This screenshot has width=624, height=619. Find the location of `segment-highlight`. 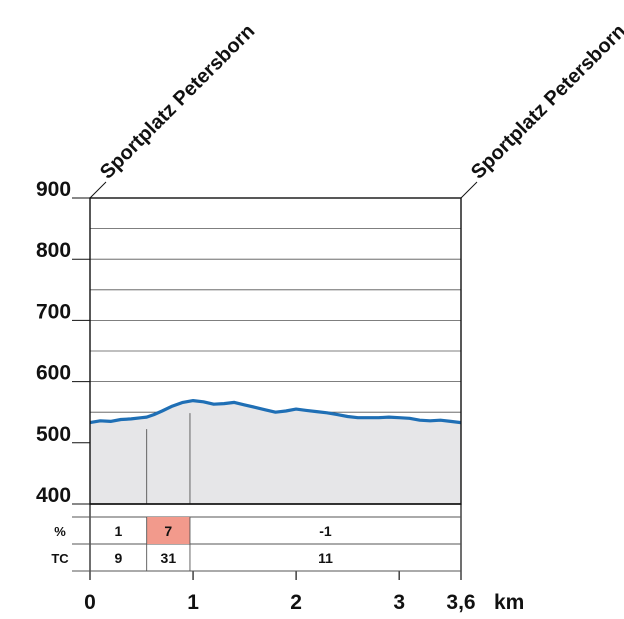

segment-highlight is located at coordinates (168, 530).